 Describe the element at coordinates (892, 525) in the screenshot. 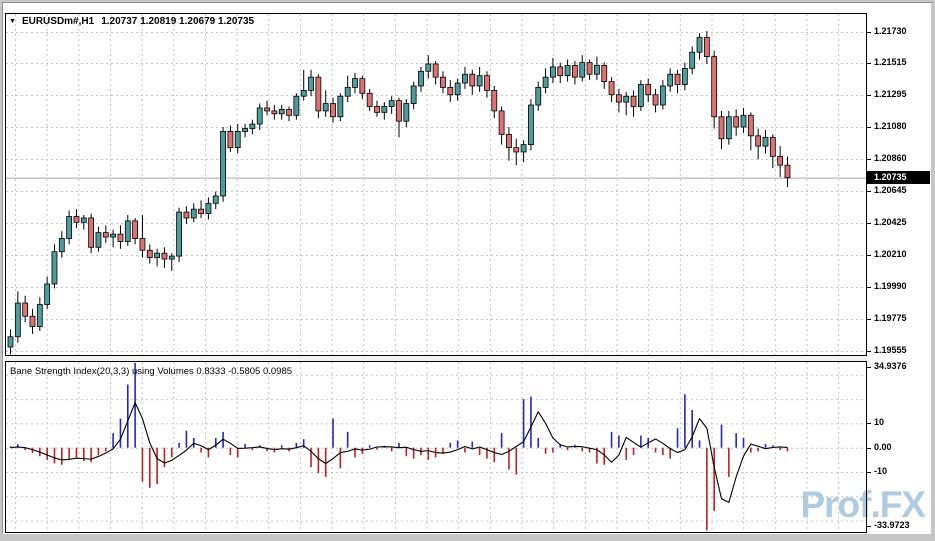

I see `indicator-axis-label: -33.9723` at that location.